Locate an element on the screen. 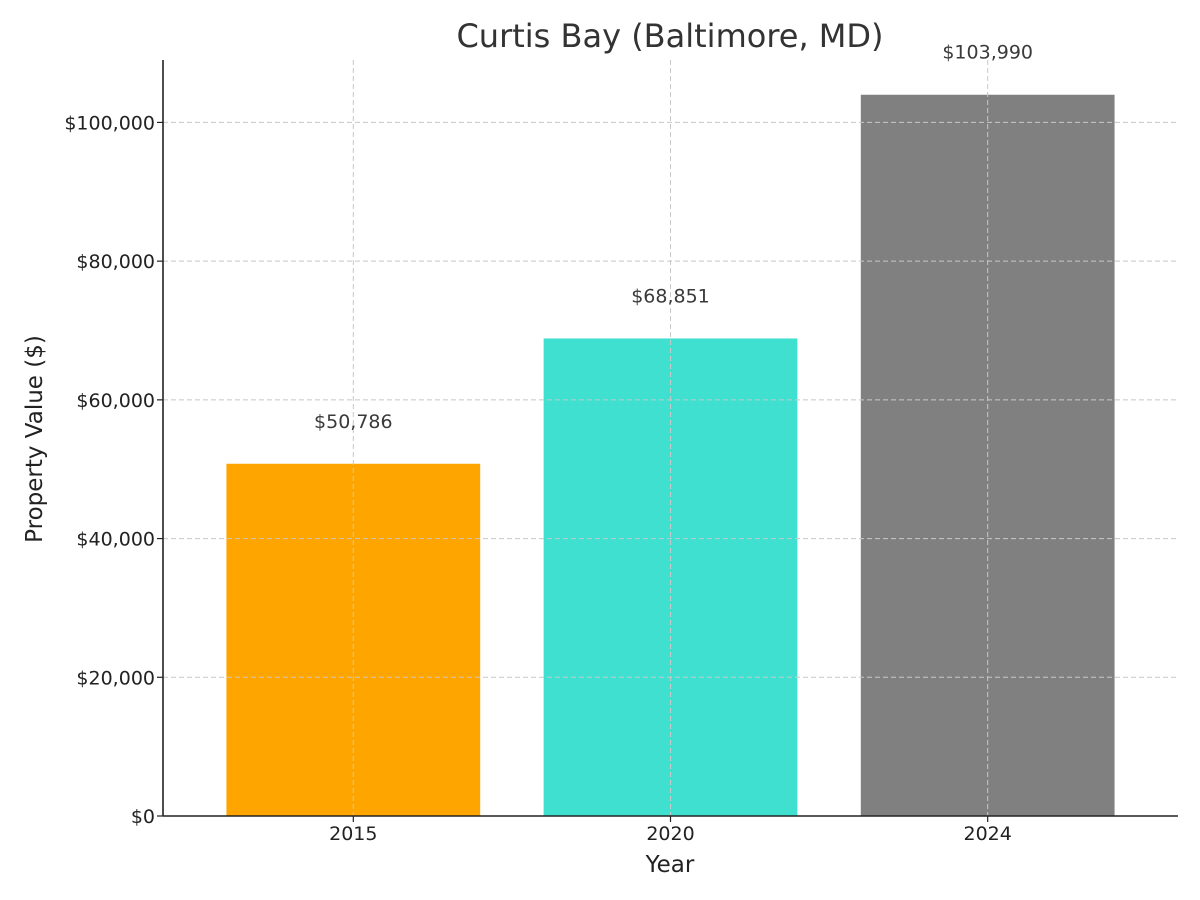  bar-value-label: $103,990 is located at coordinates (987, 53).